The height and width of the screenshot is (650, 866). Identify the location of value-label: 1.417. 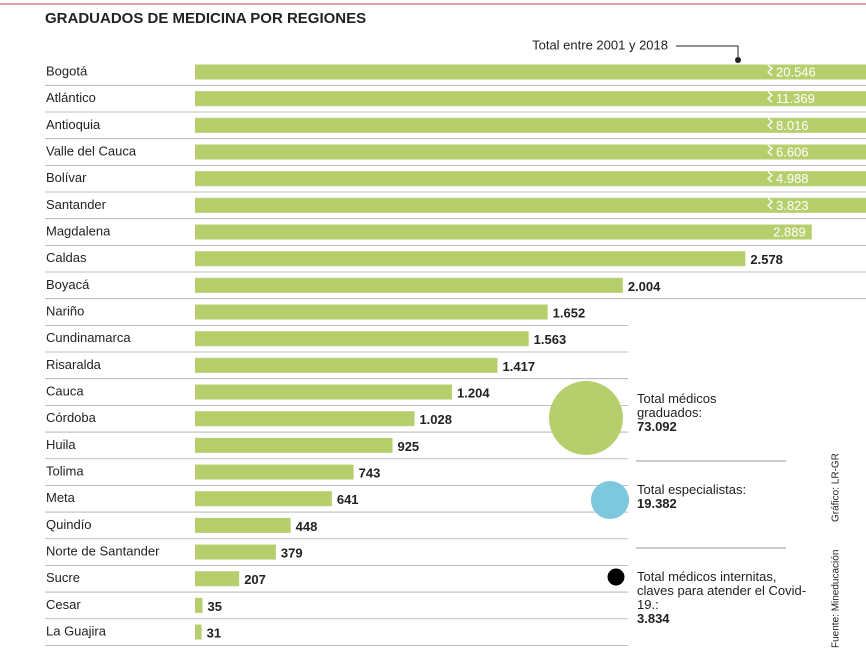
(519, 366).